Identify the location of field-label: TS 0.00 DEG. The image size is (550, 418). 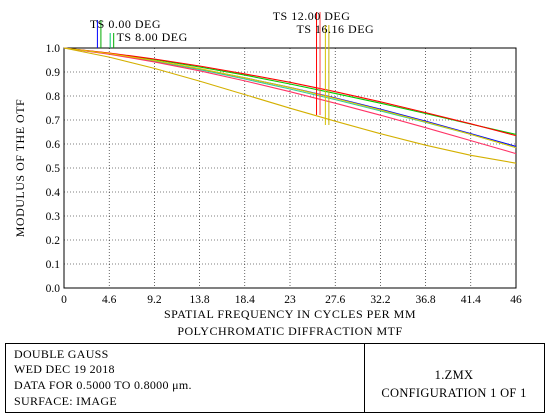
(125, 24).